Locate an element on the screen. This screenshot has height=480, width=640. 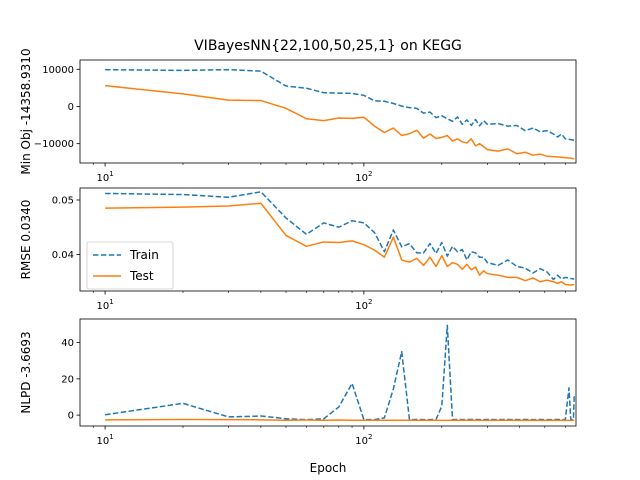
legend-label-train: Train is located at coordinates (144, 255).